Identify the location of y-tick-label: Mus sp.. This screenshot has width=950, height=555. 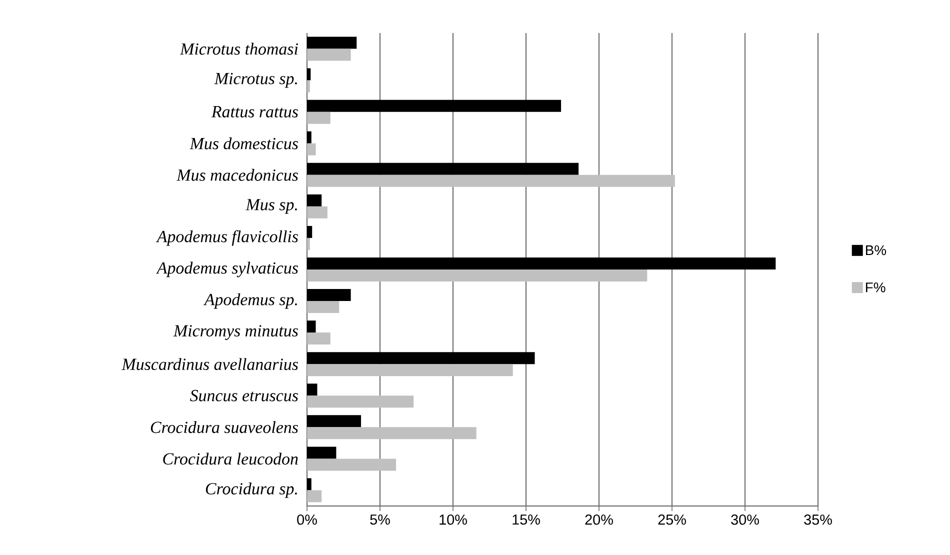
(271, 206).